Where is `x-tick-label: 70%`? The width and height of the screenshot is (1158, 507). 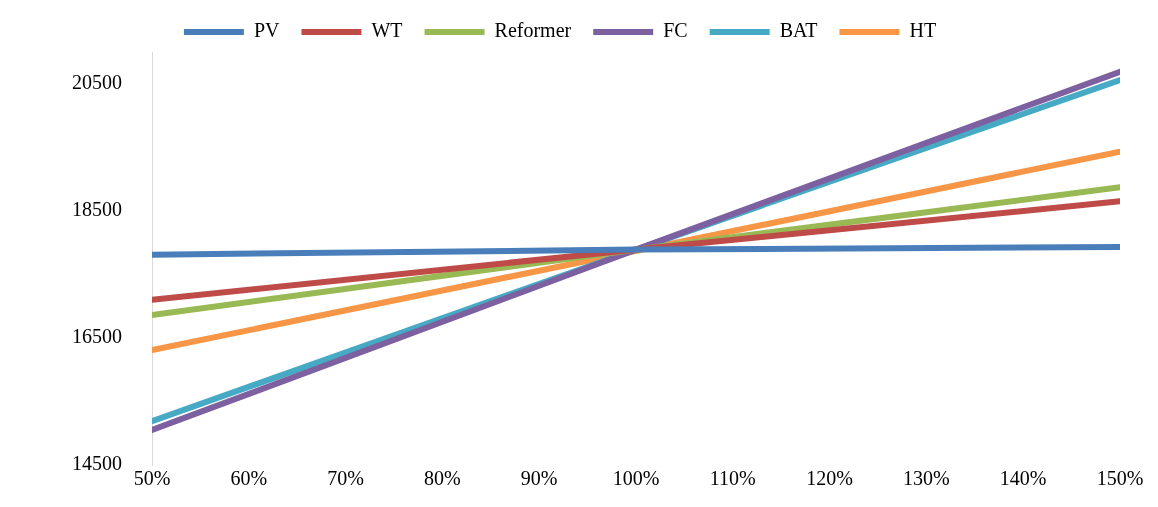
x-tick-label: 70% is located at coordinates (345, 478).